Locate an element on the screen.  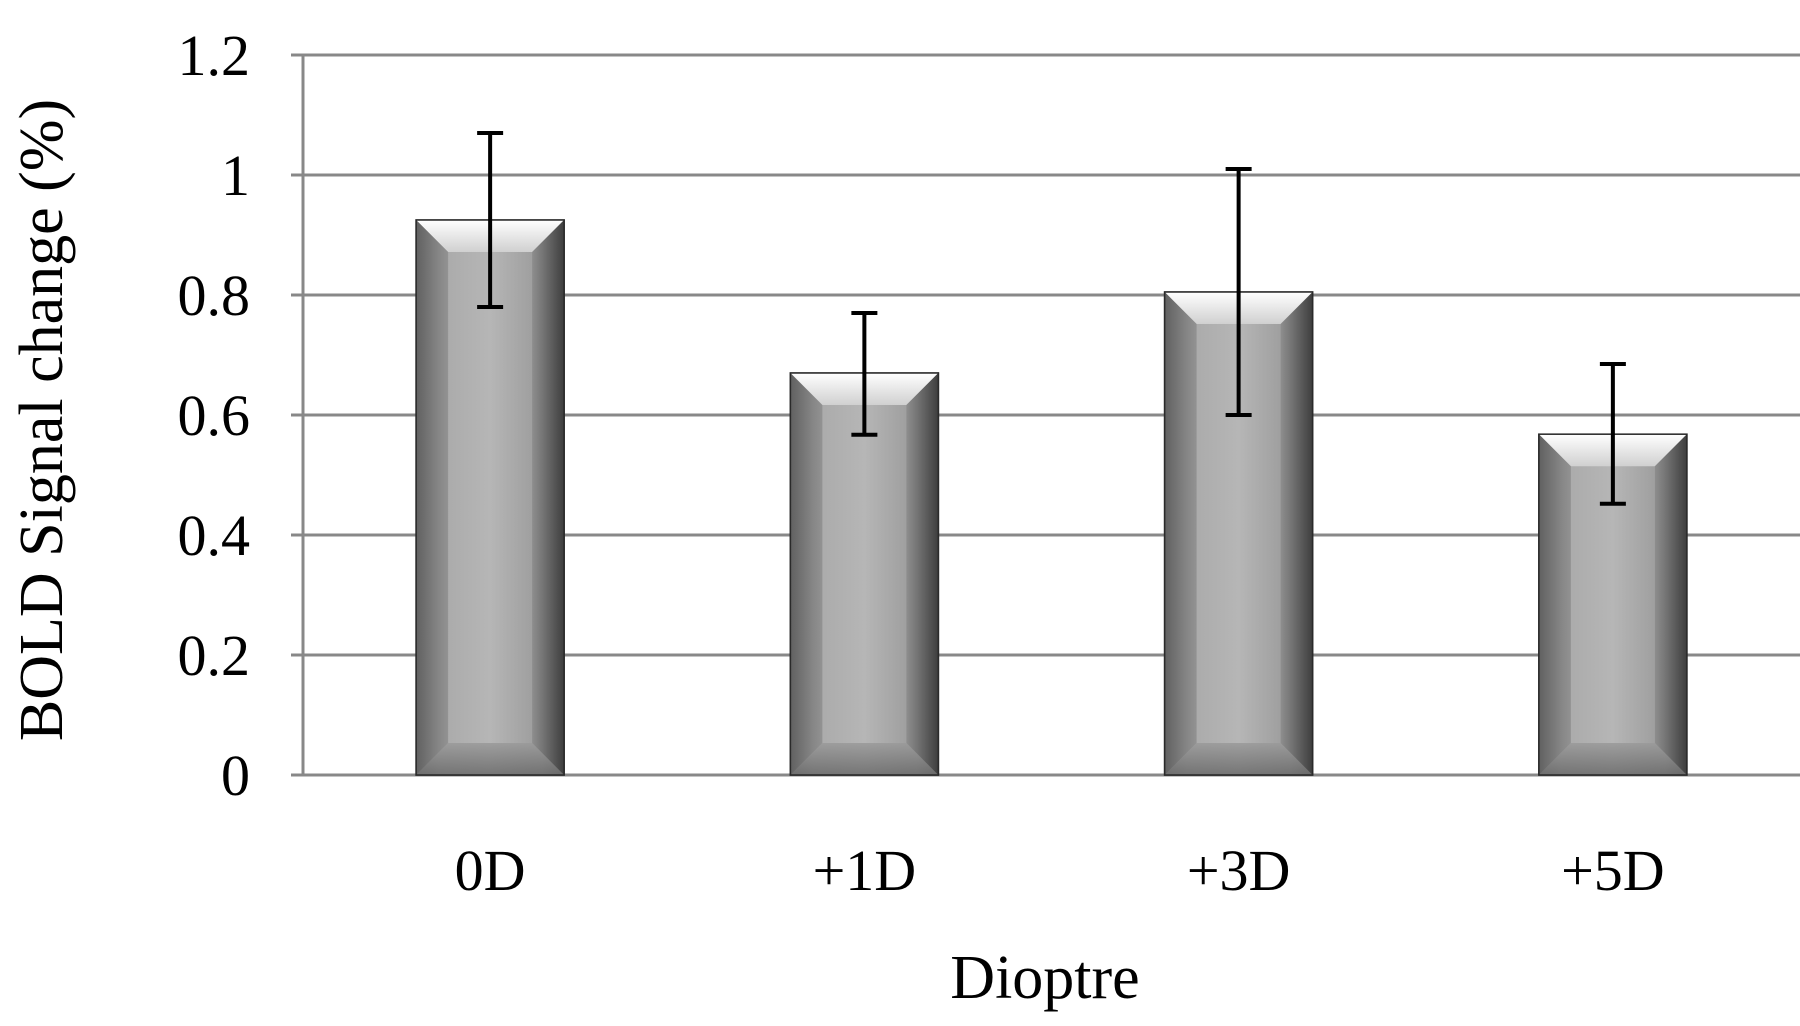
x-tick-label: +3D is located at coordinates (1239, 870).